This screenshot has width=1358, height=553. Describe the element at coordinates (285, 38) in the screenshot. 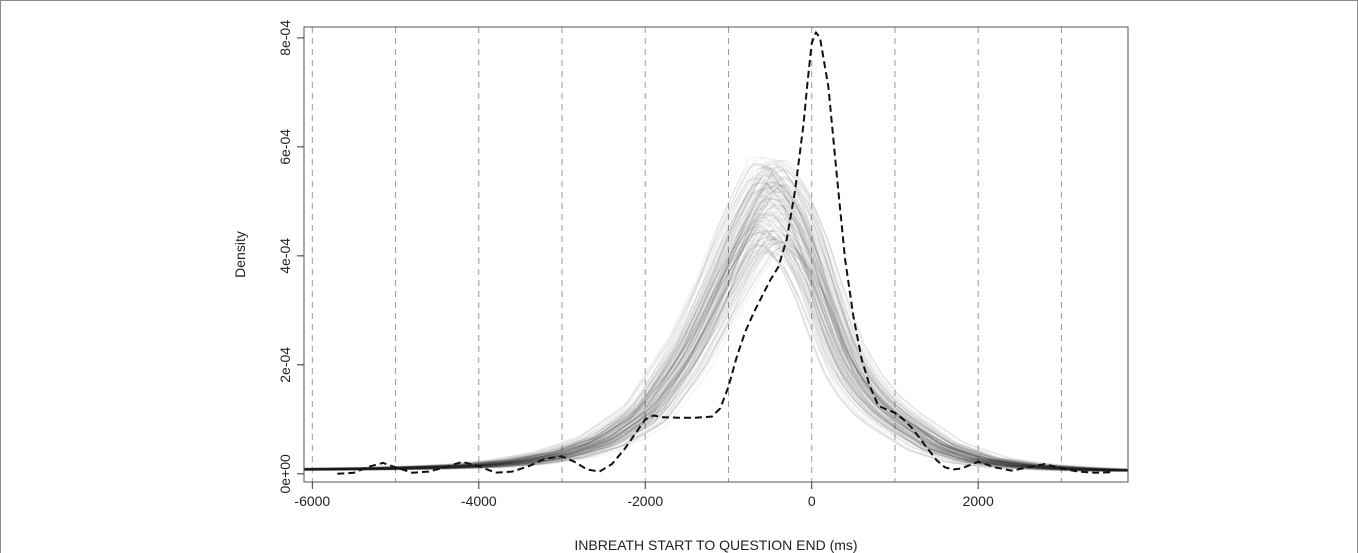

I see `y-tick-label: 8e-04` at that location.